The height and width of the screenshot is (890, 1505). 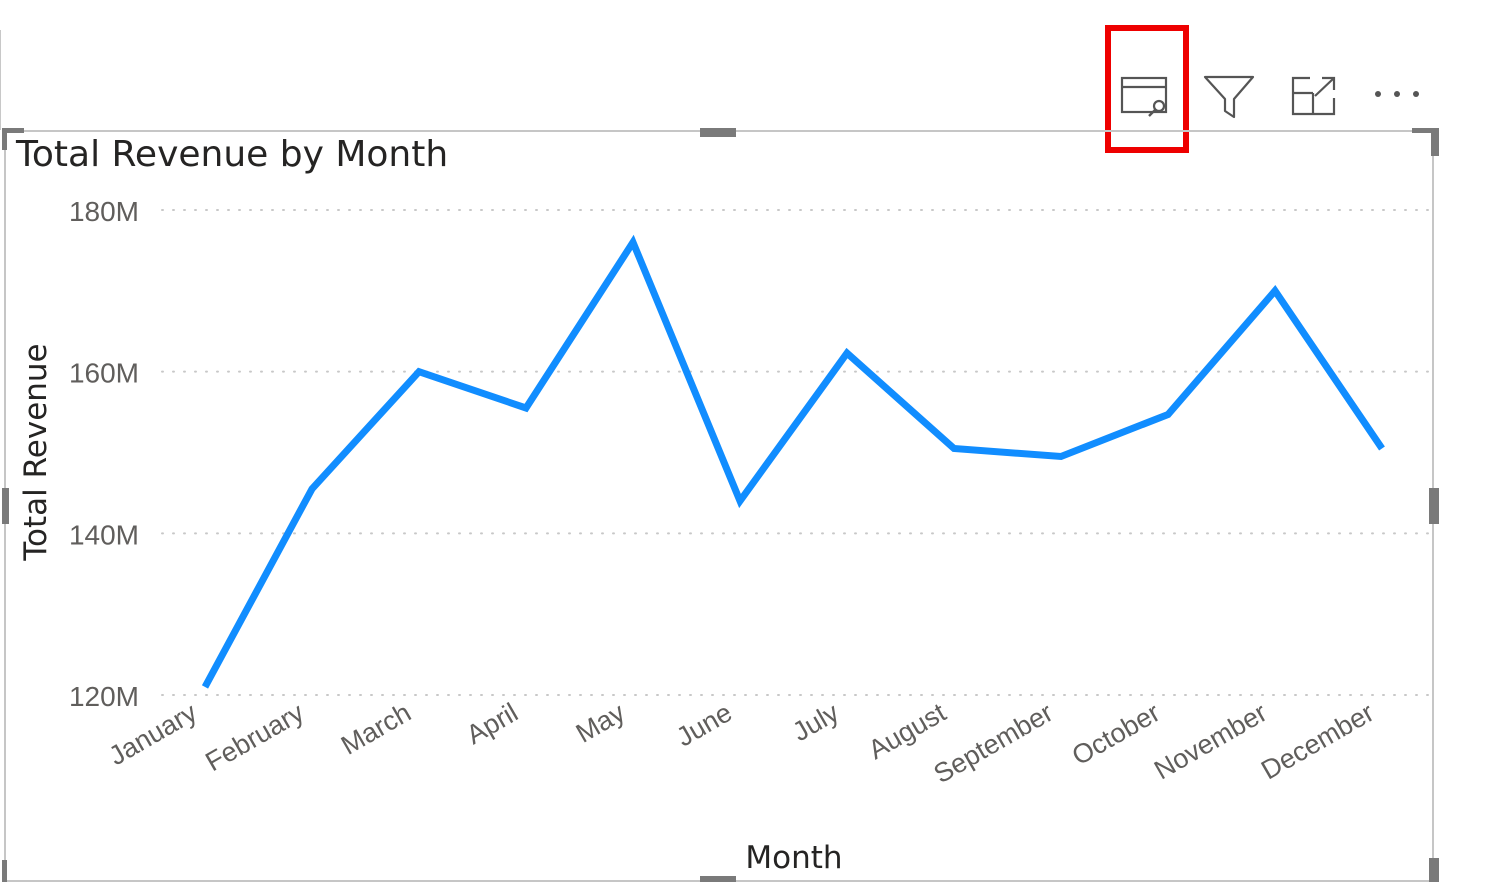 I want to click on filter-icon, so click(x=1229, y=97).